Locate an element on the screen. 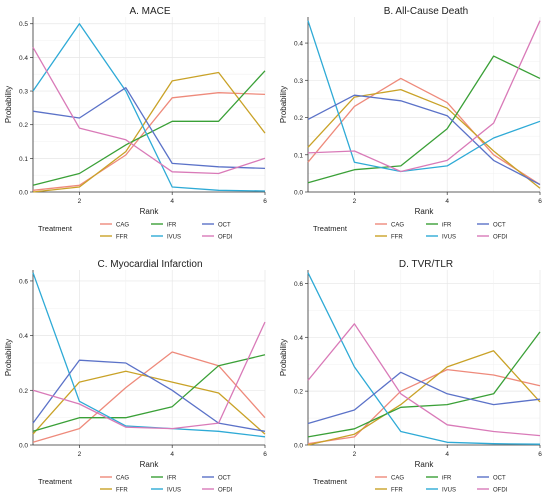 The image size is (550, 499). y-tick-label: 0.5 is located at coordinates (23, 24).